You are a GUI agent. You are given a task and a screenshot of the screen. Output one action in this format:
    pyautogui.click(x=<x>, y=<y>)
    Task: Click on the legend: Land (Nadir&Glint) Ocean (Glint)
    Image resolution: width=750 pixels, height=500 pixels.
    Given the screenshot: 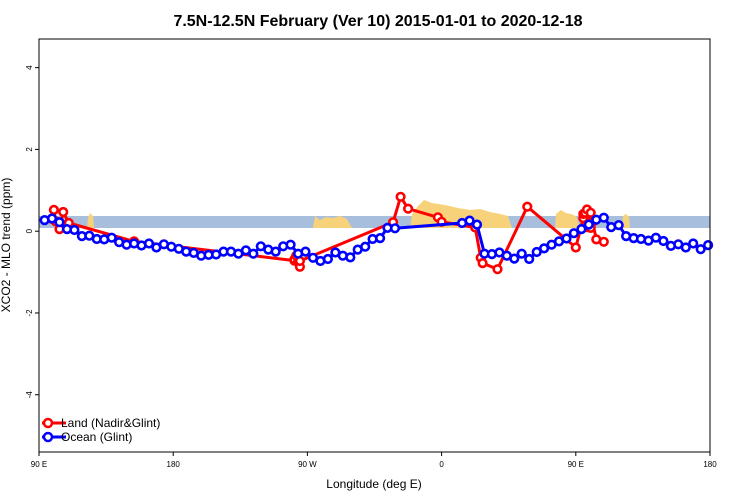 What is the action you would take?
    pyautogui.click(x=101, y=430)
    